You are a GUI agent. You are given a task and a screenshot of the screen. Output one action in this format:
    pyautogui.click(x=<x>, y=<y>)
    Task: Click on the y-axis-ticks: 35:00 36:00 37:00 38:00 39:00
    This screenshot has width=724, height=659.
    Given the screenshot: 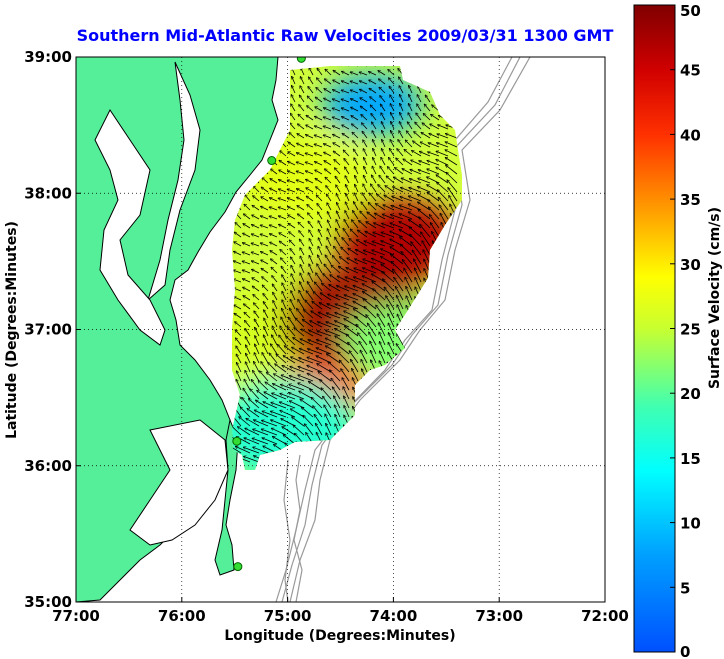 What is the action you would take?
    pyautogui.click(x=52, y=329)
    